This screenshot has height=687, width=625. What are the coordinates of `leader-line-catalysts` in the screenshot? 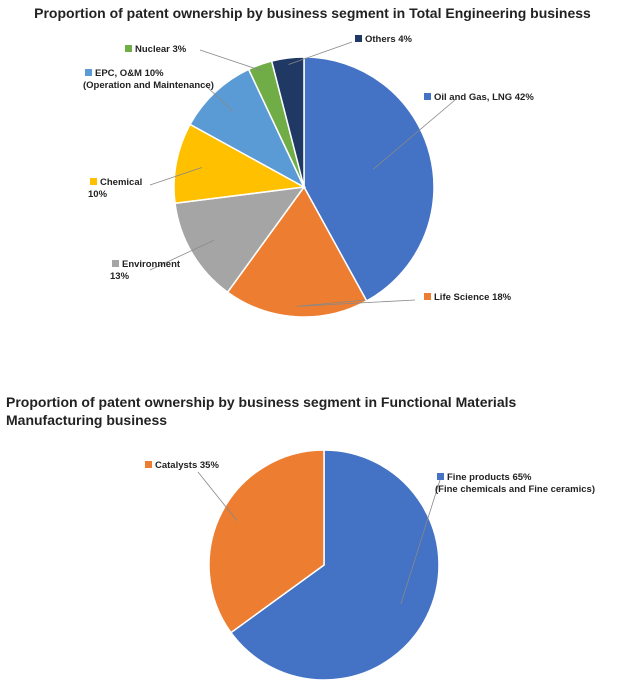 It's located at (217, 496).